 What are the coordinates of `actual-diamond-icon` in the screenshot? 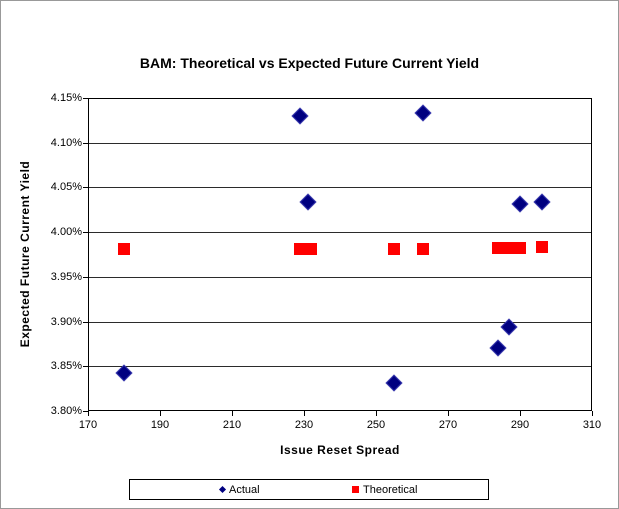 It's located at (222, 489).